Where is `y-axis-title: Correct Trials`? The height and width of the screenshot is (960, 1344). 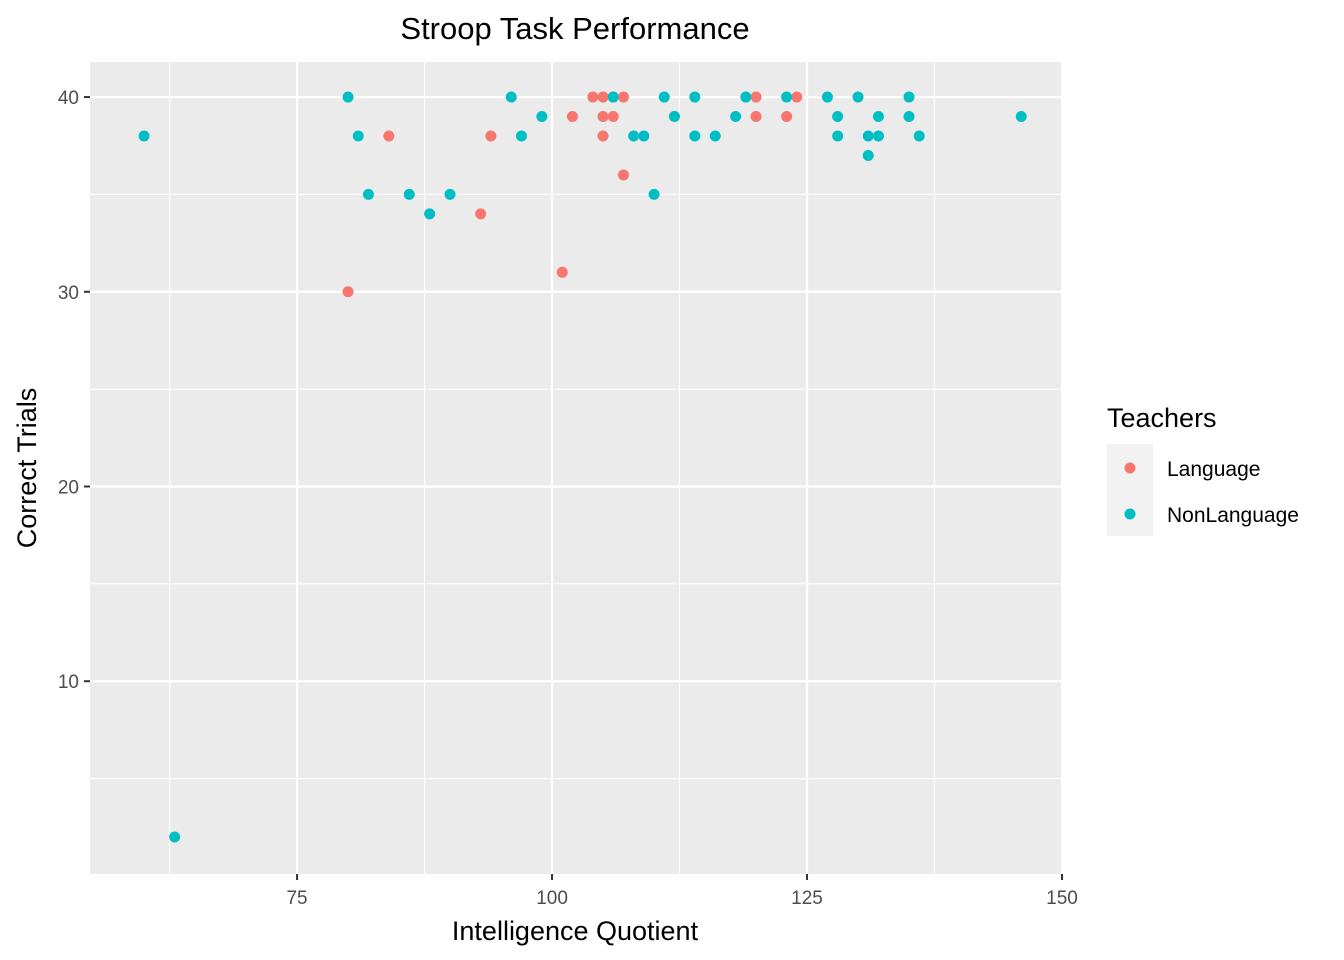 y-axis-title: Correct Trials is located at coordinates (27, 468).